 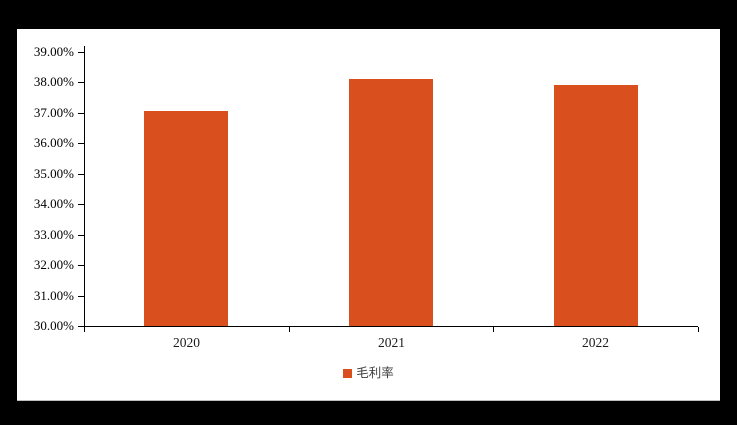 What do you see at coordinates (375, 373) in the screenshot?
I see `legend-label: 毛利率` at bounding box center [375, 373].